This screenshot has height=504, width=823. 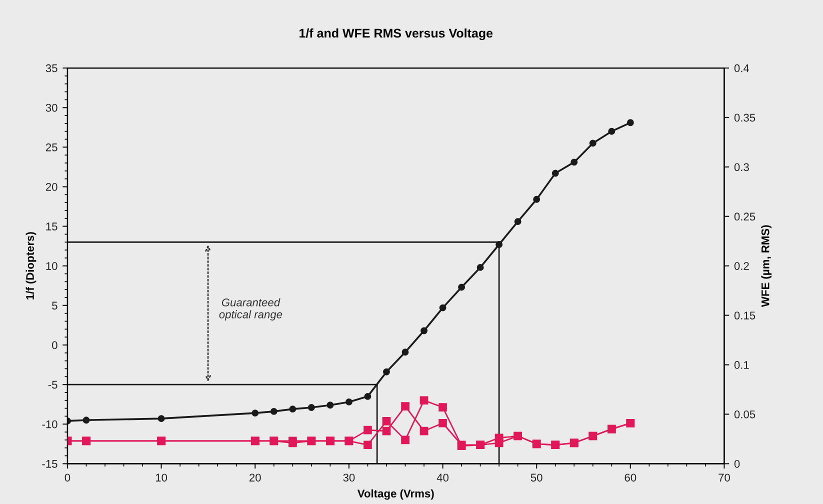 I want to click on y-tick-label: -10, so click(x=50, y=424).